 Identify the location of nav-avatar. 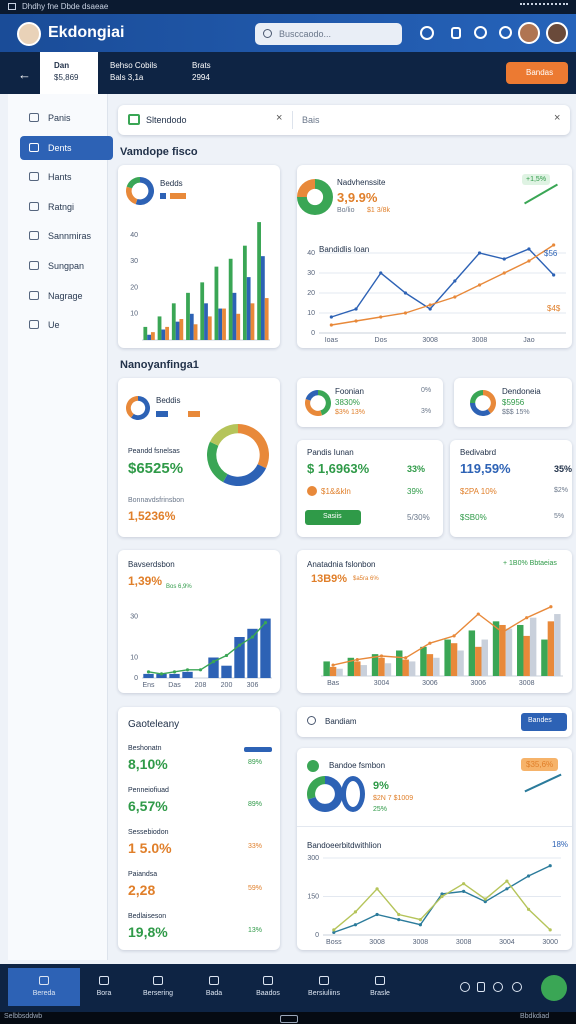
(554, 988).